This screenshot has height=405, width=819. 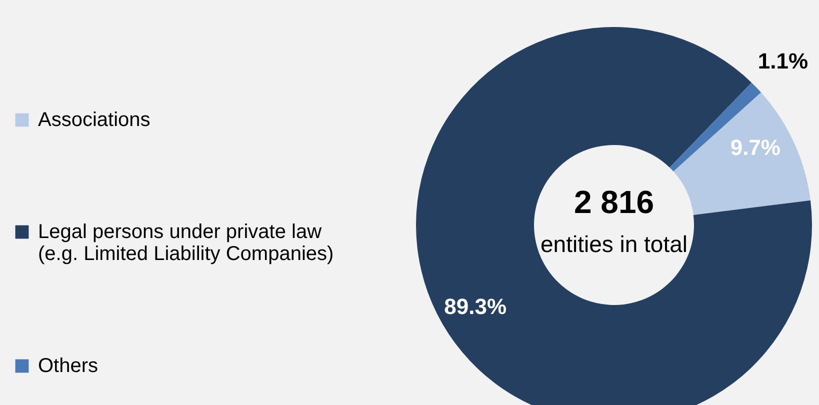 What do you see at coordinates (186, 243) in the screenshot?
I see `legend-label: Legal persons under private law (e.g. Limited Liability Companies)` at bounding box center [186, 243].